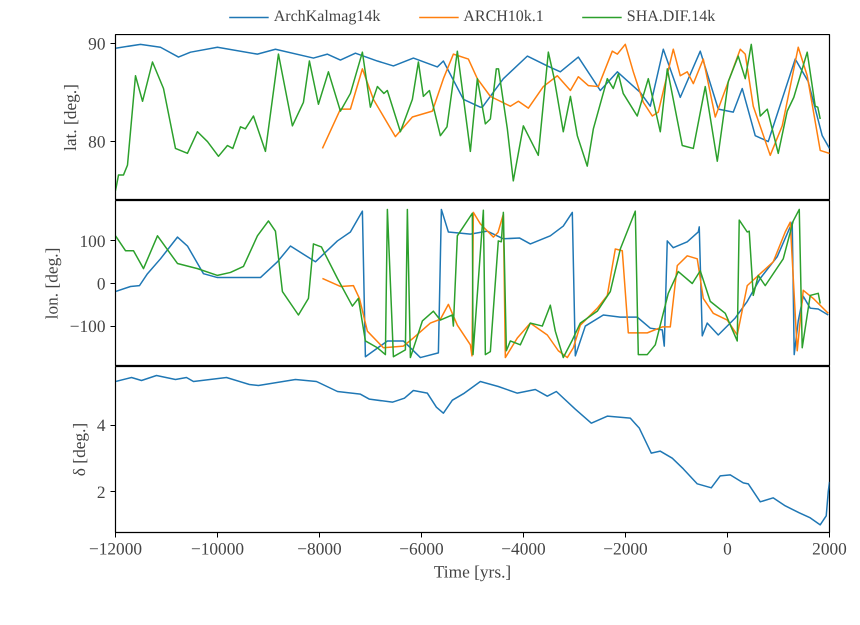 The height and width of the screenshot is (625, 860). What do you see at coordinates (625, 549) in the screenshot?
I see `x-tick-label: −2000` at bounding box center [625, 549].